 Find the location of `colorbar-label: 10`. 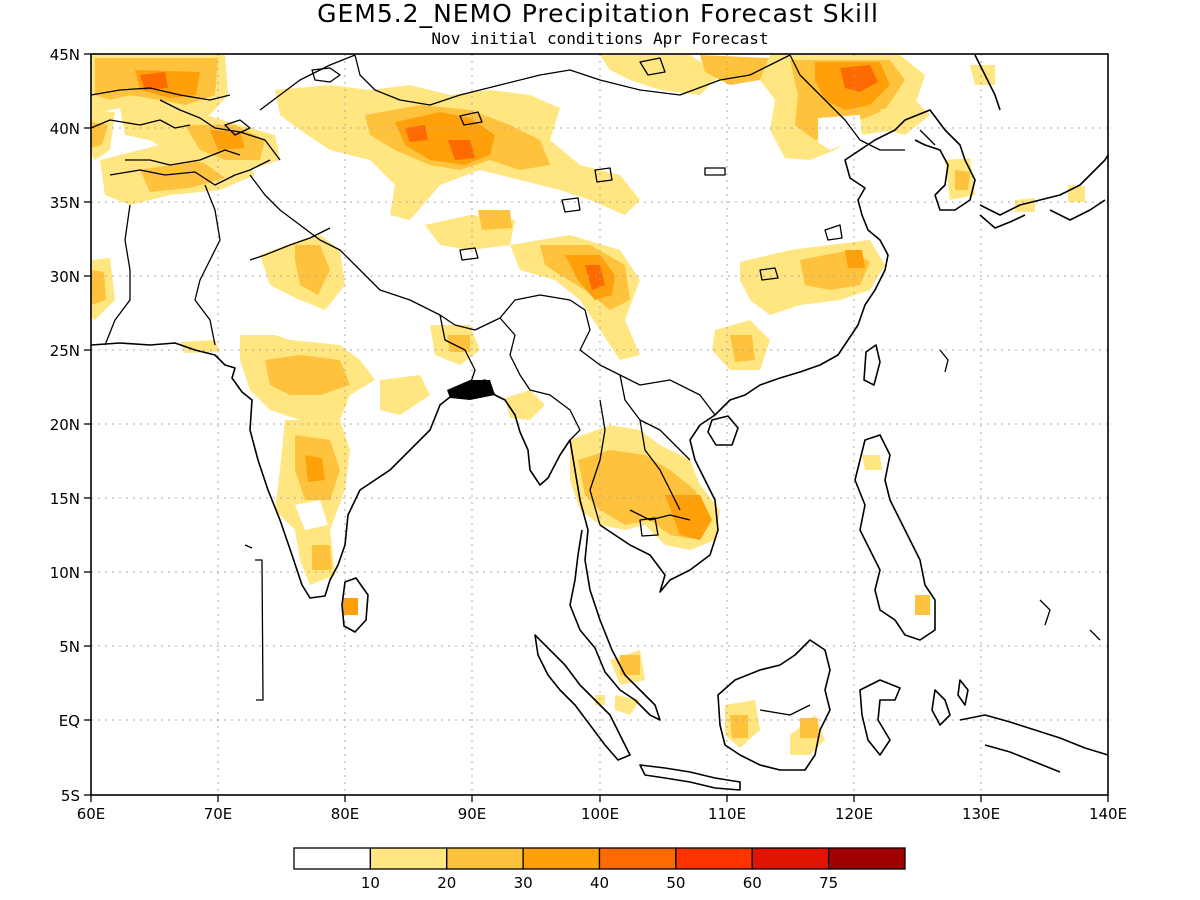

colorbar-label: 10 is located at coordinates (370, 883).